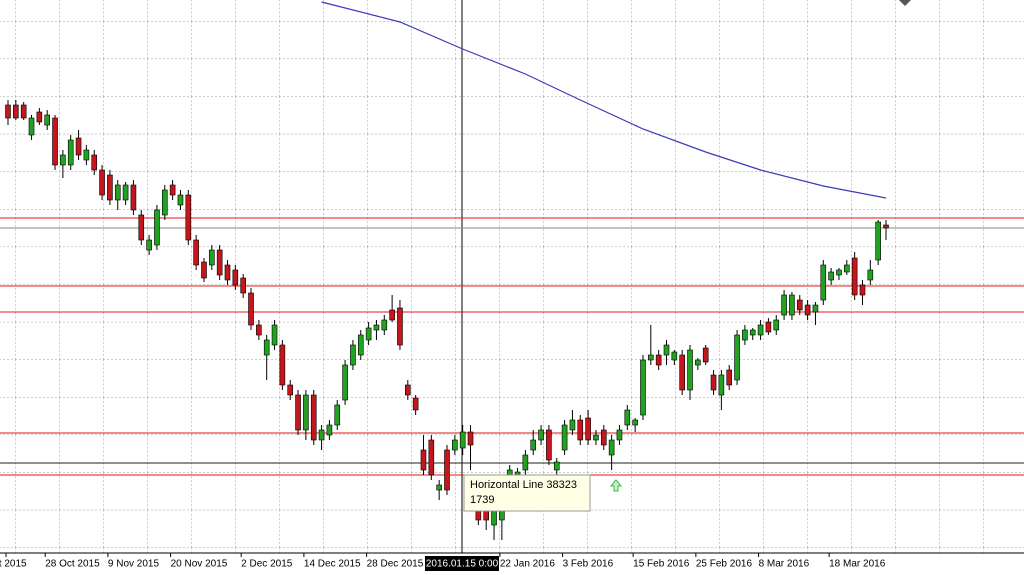  I want to click on tooltip: Horizontal Line 38323 1739, so click(527, 493).